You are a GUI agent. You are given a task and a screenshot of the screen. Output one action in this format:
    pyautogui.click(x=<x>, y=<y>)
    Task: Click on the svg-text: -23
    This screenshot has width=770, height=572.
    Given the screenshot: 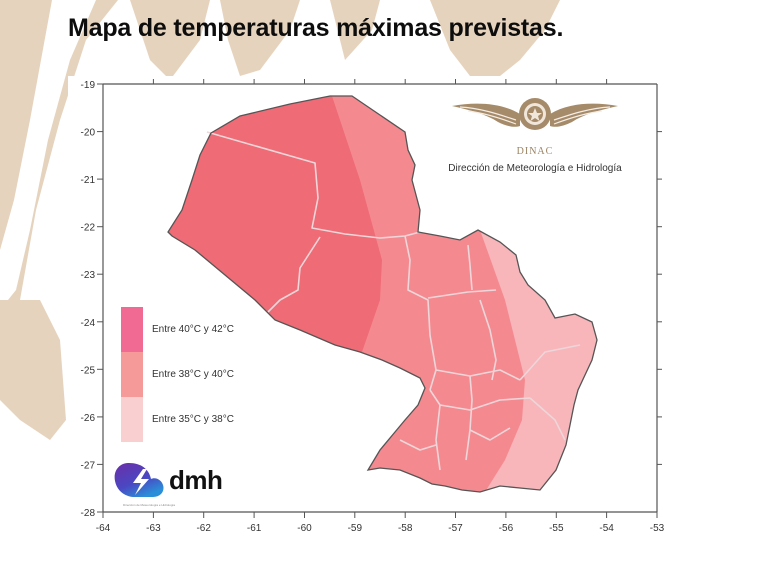 What is the action you would take?
    pyautogui.click(x=88, y=275)
    